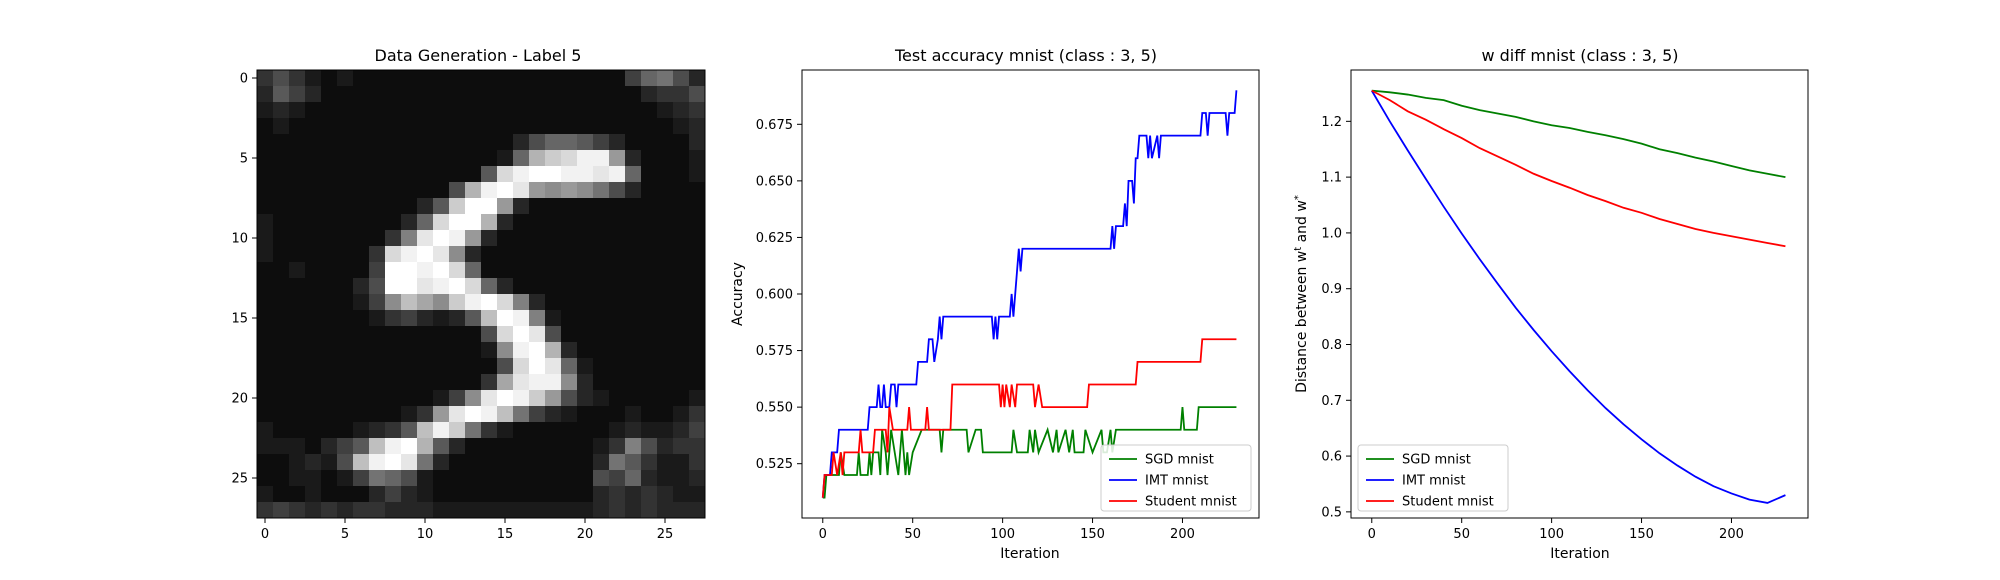  Describe the element at coordinates (774, 181) in the screenshot. I see `y-tick-label: 0.650` at that location.